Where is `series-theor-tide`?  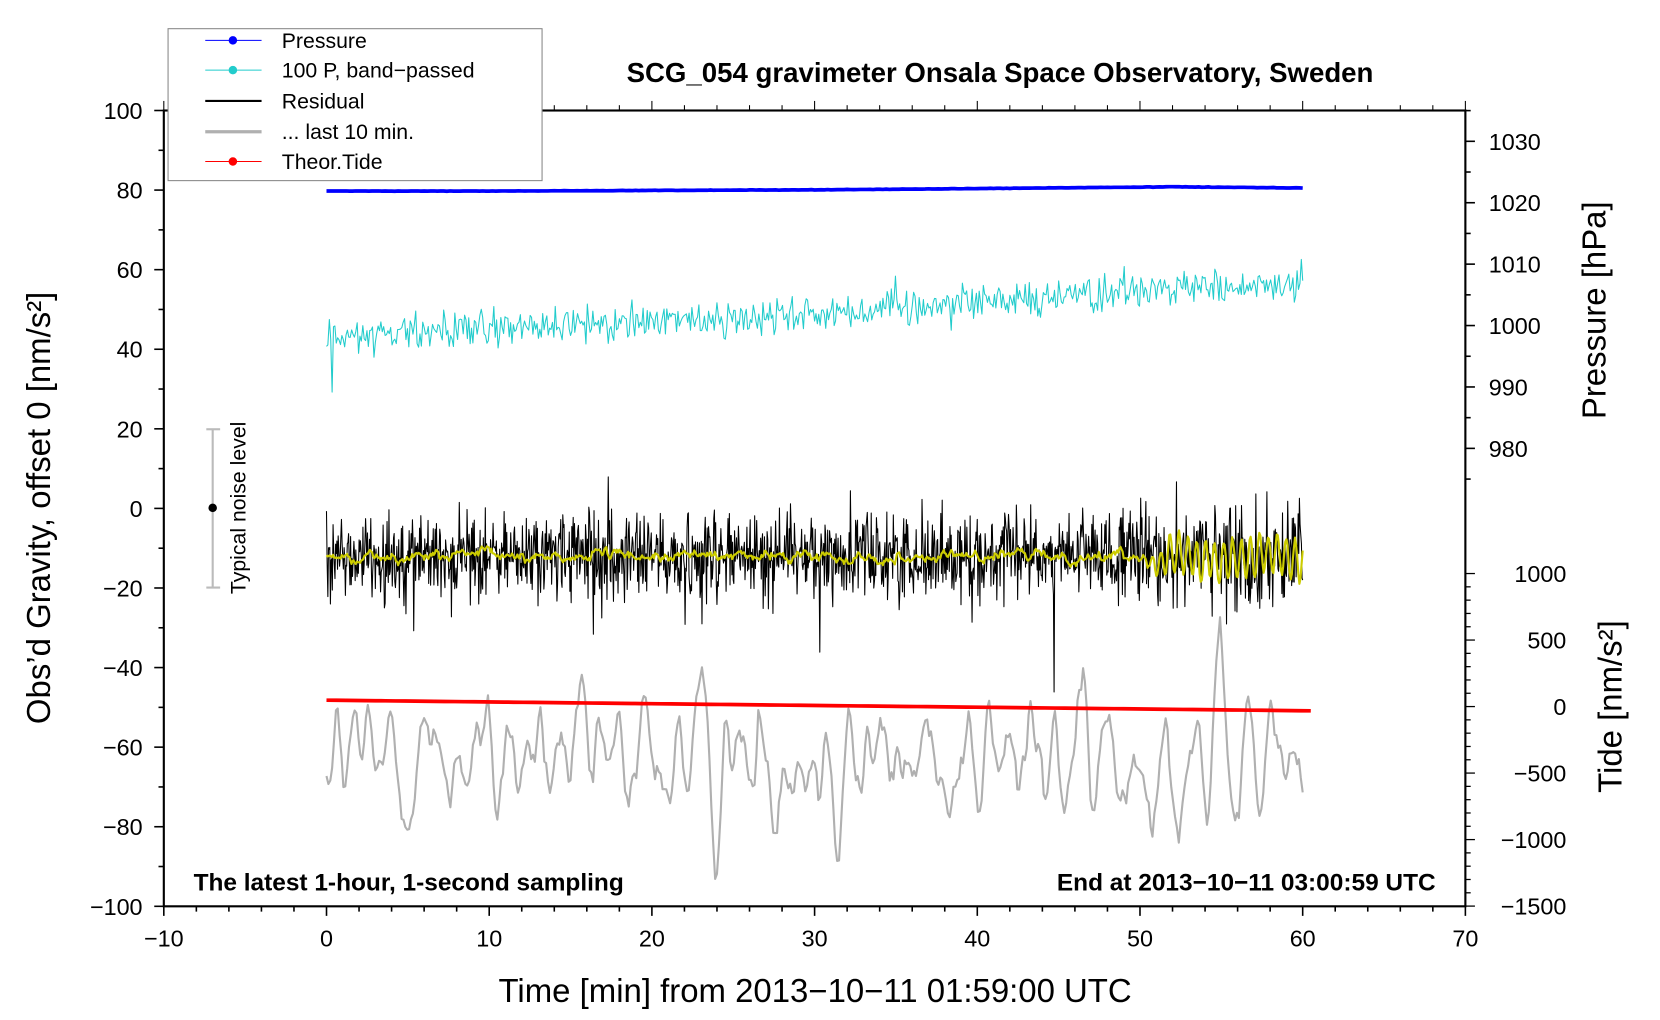
series-theor-tide is located at coordinates (818, 705).